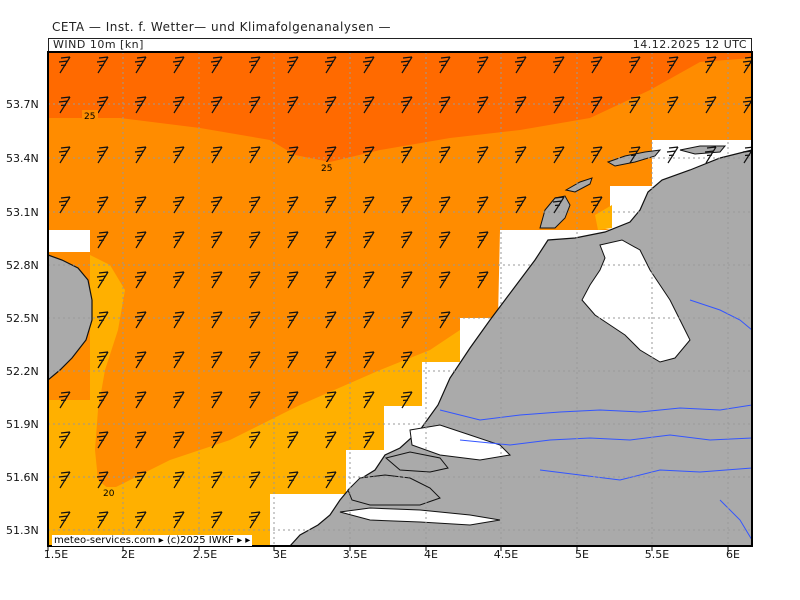 The width and height of the screenshot is (800, 600). What do you see at coordinates (22, 265) in the screenshot?
I see `lat-label: 52.8N` at bounding box center [22, 265].